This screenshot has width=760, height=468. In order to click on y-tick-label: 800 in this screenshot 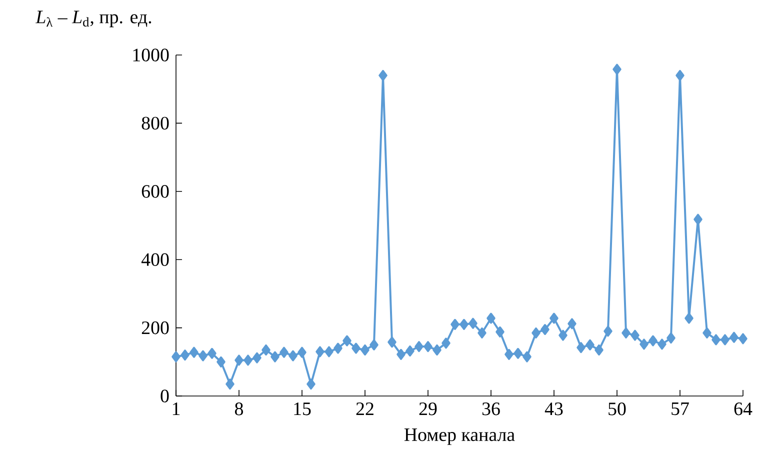, I will do `click(155, 123)`.